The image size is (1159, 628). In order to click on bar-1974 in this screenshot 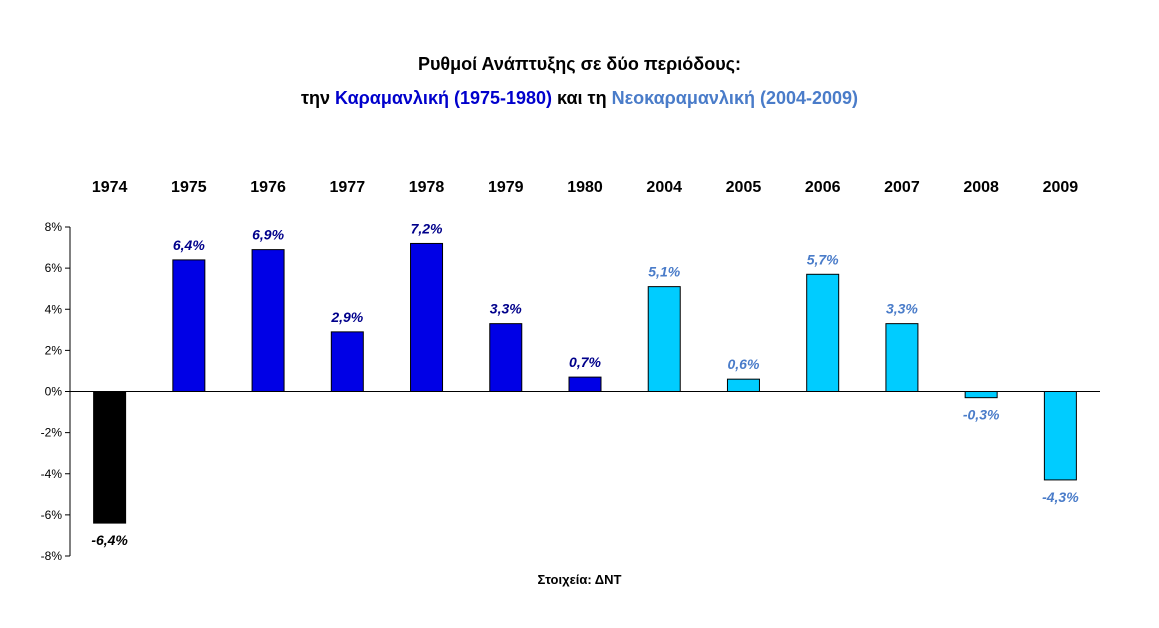, I will do `click(110, 457)`.